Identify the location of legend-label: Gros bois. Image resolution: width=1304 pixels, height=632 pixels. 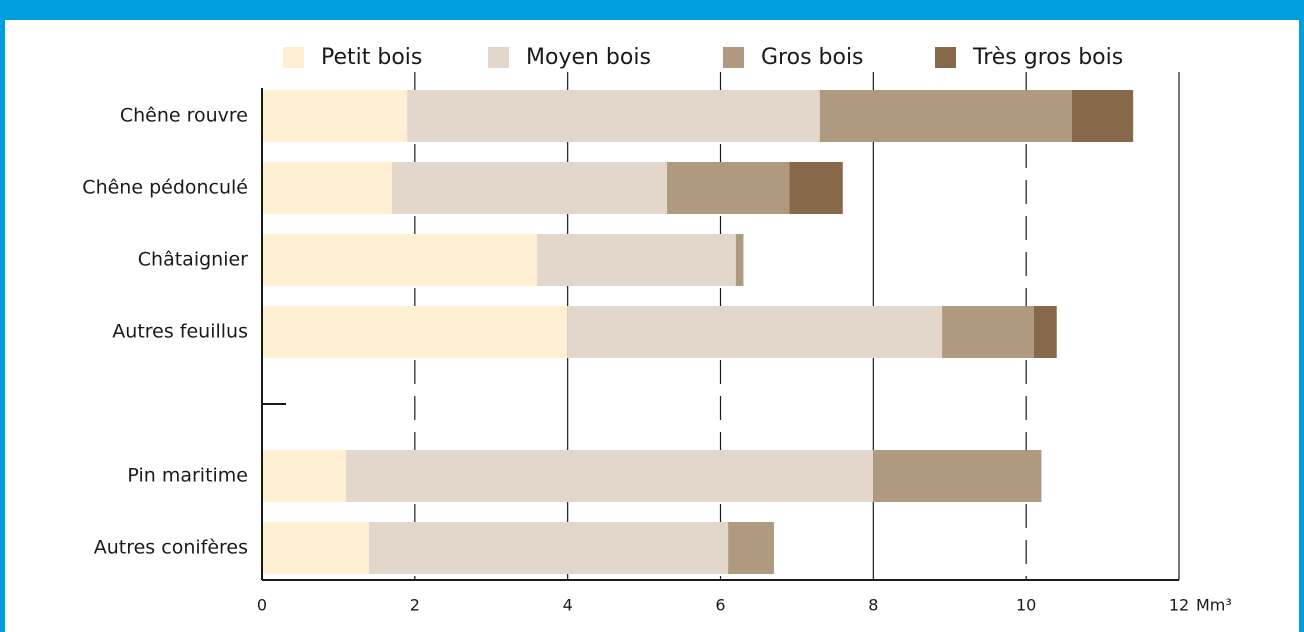
(812, 57).